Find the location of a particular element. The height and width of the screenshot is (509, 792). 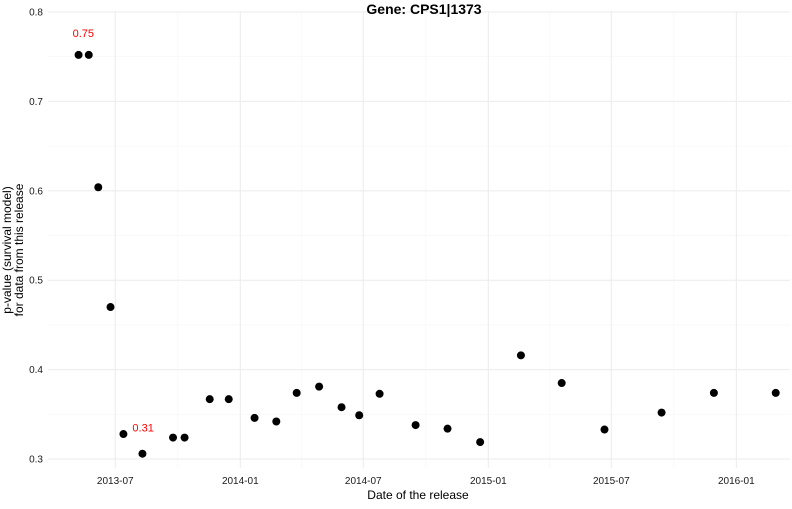

x-tick-label: 2014-07 is located at coordinates (363, 481).